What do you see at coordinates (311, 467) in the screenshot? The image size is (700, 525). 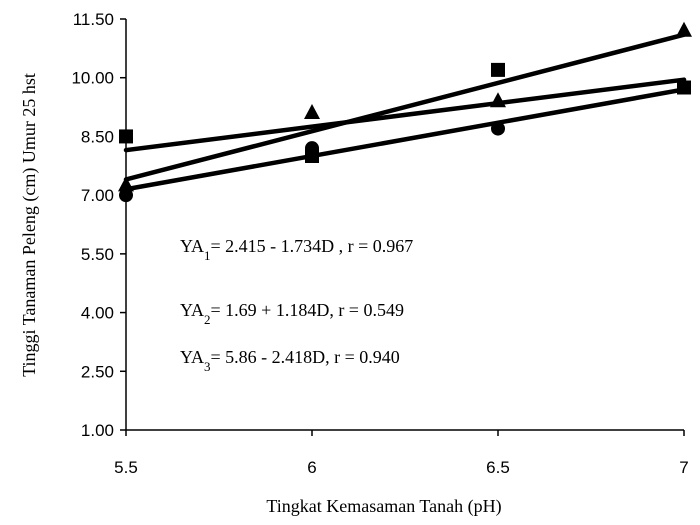 I see `x-tick-label: 6` at bounding box center [311, 467].